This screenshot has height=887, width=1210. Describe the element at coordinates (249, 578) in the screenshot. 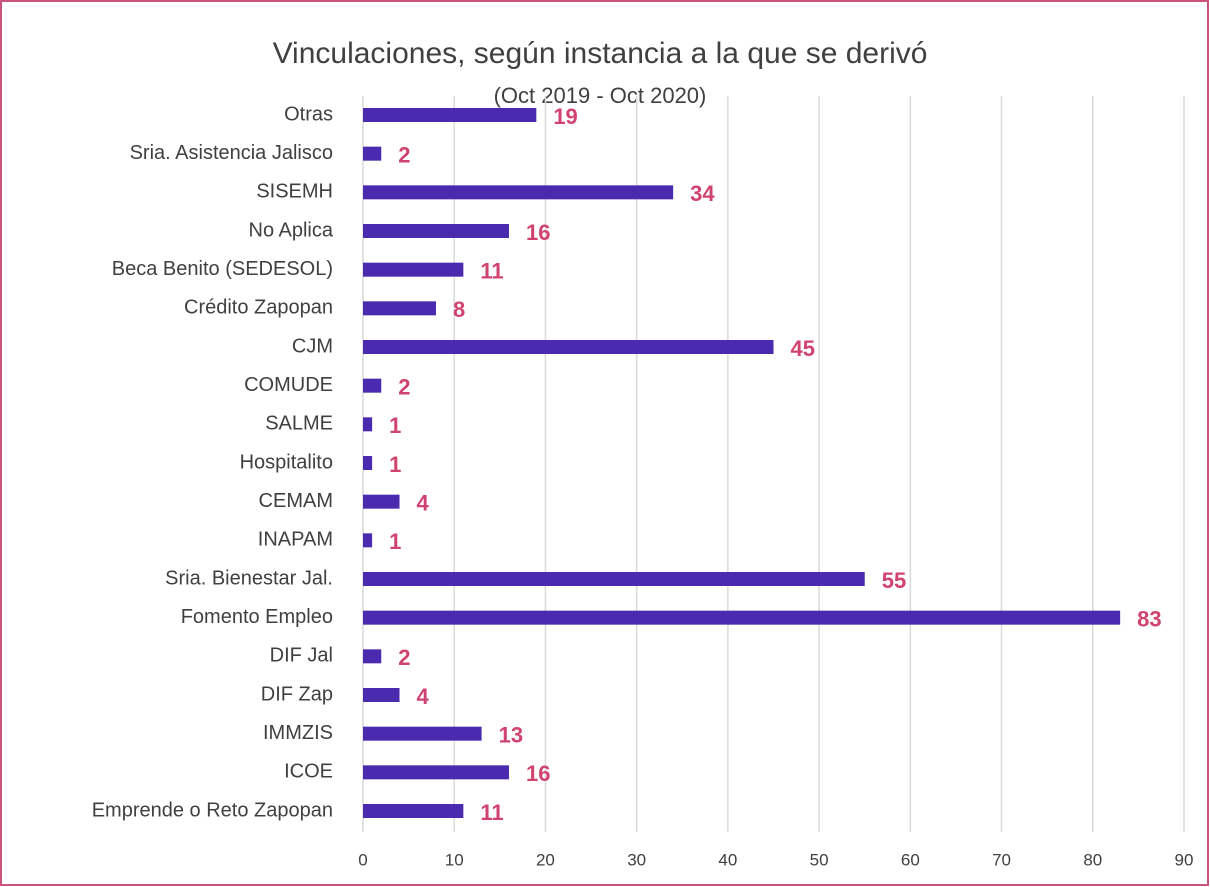

I see `y-tick-label: Sria. Bienestar Jal.` at that location.